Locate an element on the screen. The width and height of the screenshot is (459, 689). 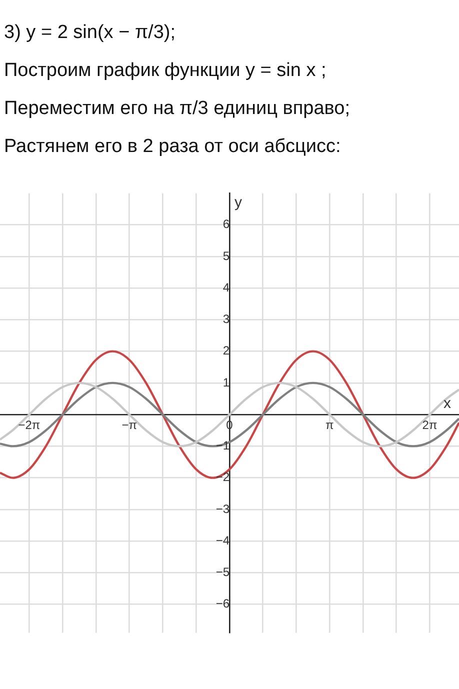
x-tick-label: −π is located at coordinates (129, 425).